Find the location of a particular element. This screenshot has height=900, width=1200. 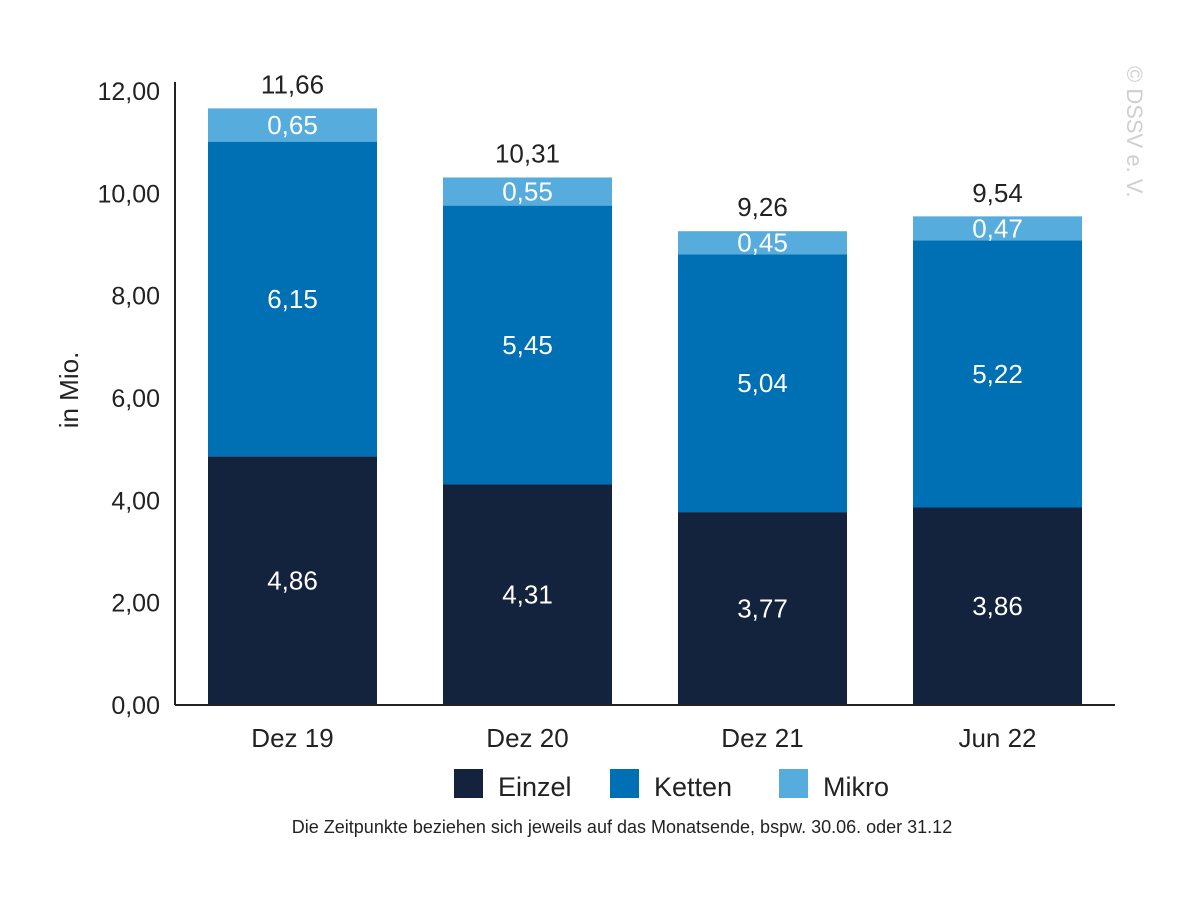

value-label-einzel-1: 4,86 is located at coordinates (292, 581).